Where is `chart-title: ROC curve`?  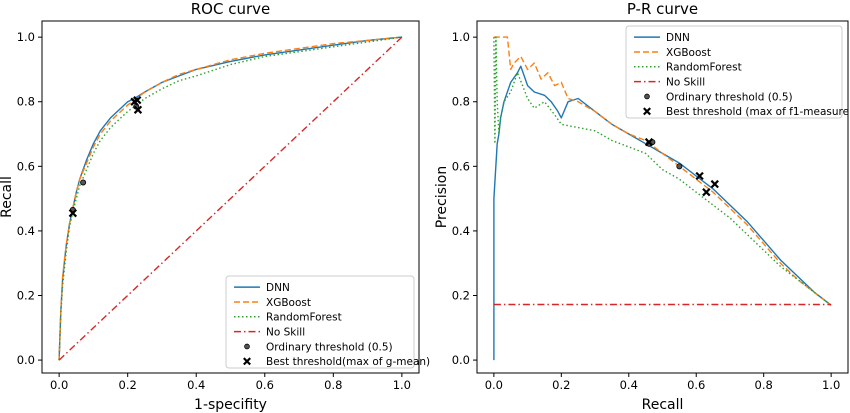 chart-title: ROC curve is located at coordinates (231, 9).